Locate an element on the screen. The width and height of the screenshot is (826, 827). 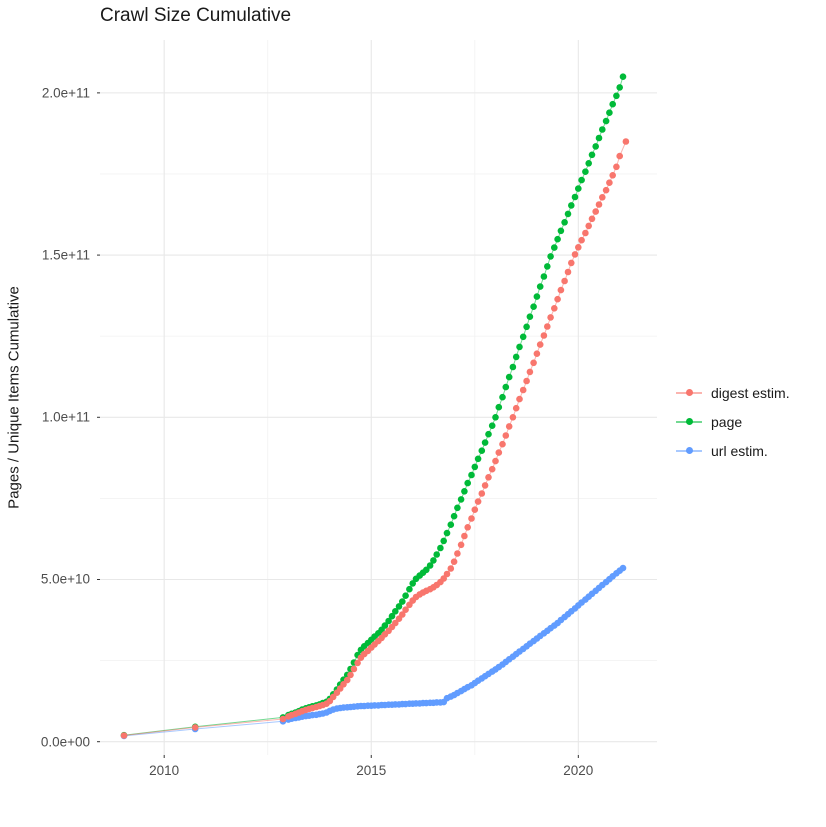
y-axis-title: Pages / Unique Items Cumulative is located at coordinates (14, 397).